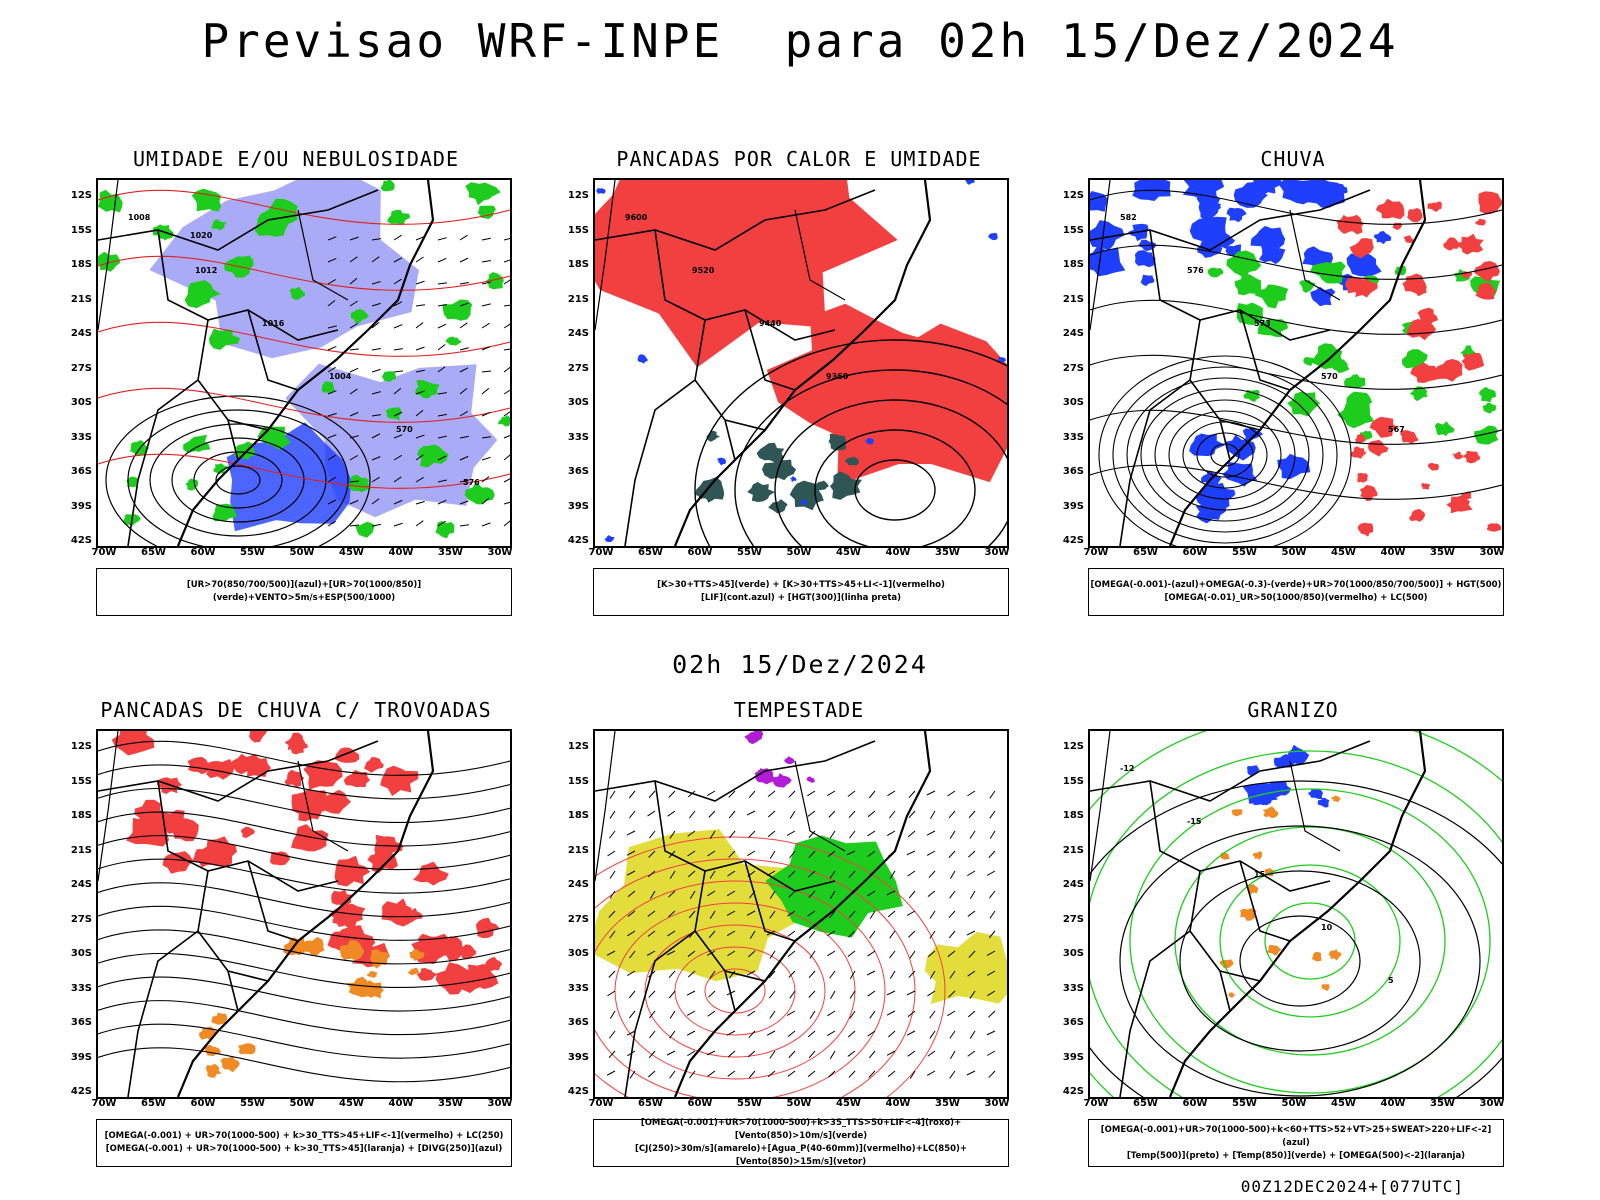  Describe the element at coordinates (834, 886) in the screenshot. I see `wind850-green-area` at that location.